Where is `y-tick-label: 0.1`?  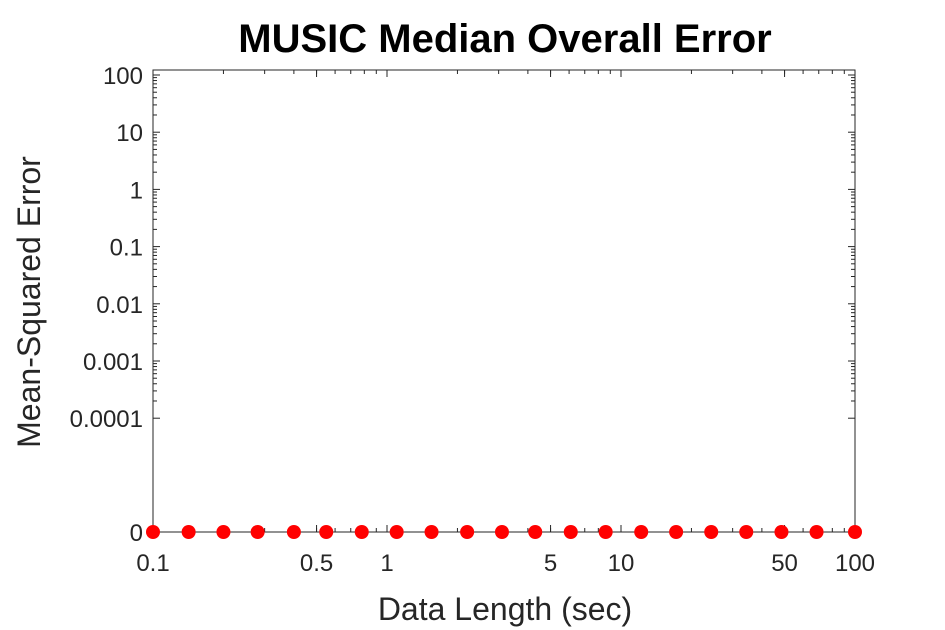 y-tick-label: 0.1 is located at coordinates (126, 248).